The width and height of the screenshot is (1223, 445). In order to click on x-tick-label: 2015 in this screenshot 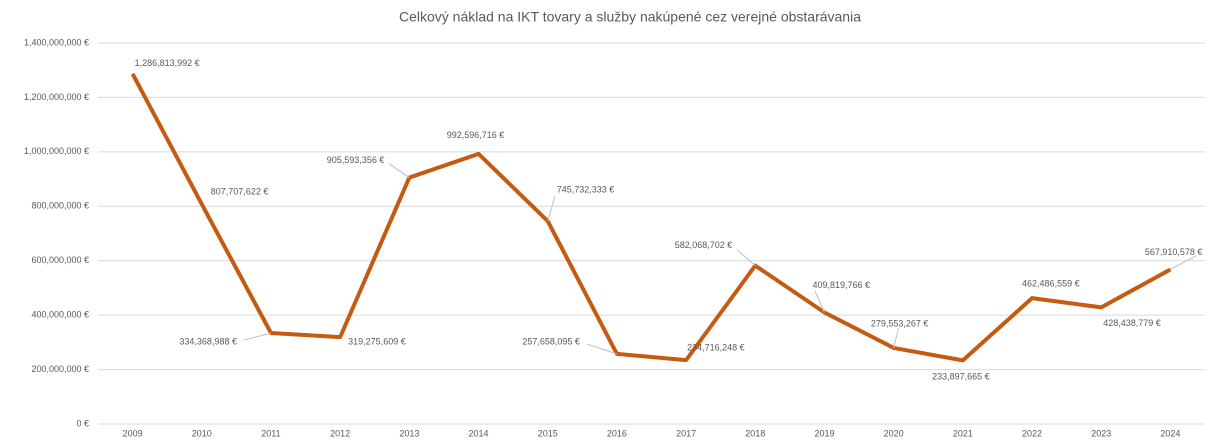, I will do `click(548, 433)`.